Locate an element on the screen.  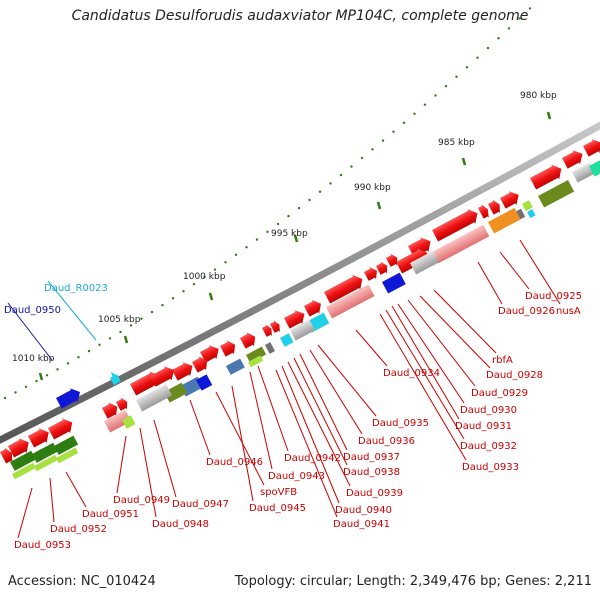
scale-label: 1005 kbp is located at coordinates (119, 320).